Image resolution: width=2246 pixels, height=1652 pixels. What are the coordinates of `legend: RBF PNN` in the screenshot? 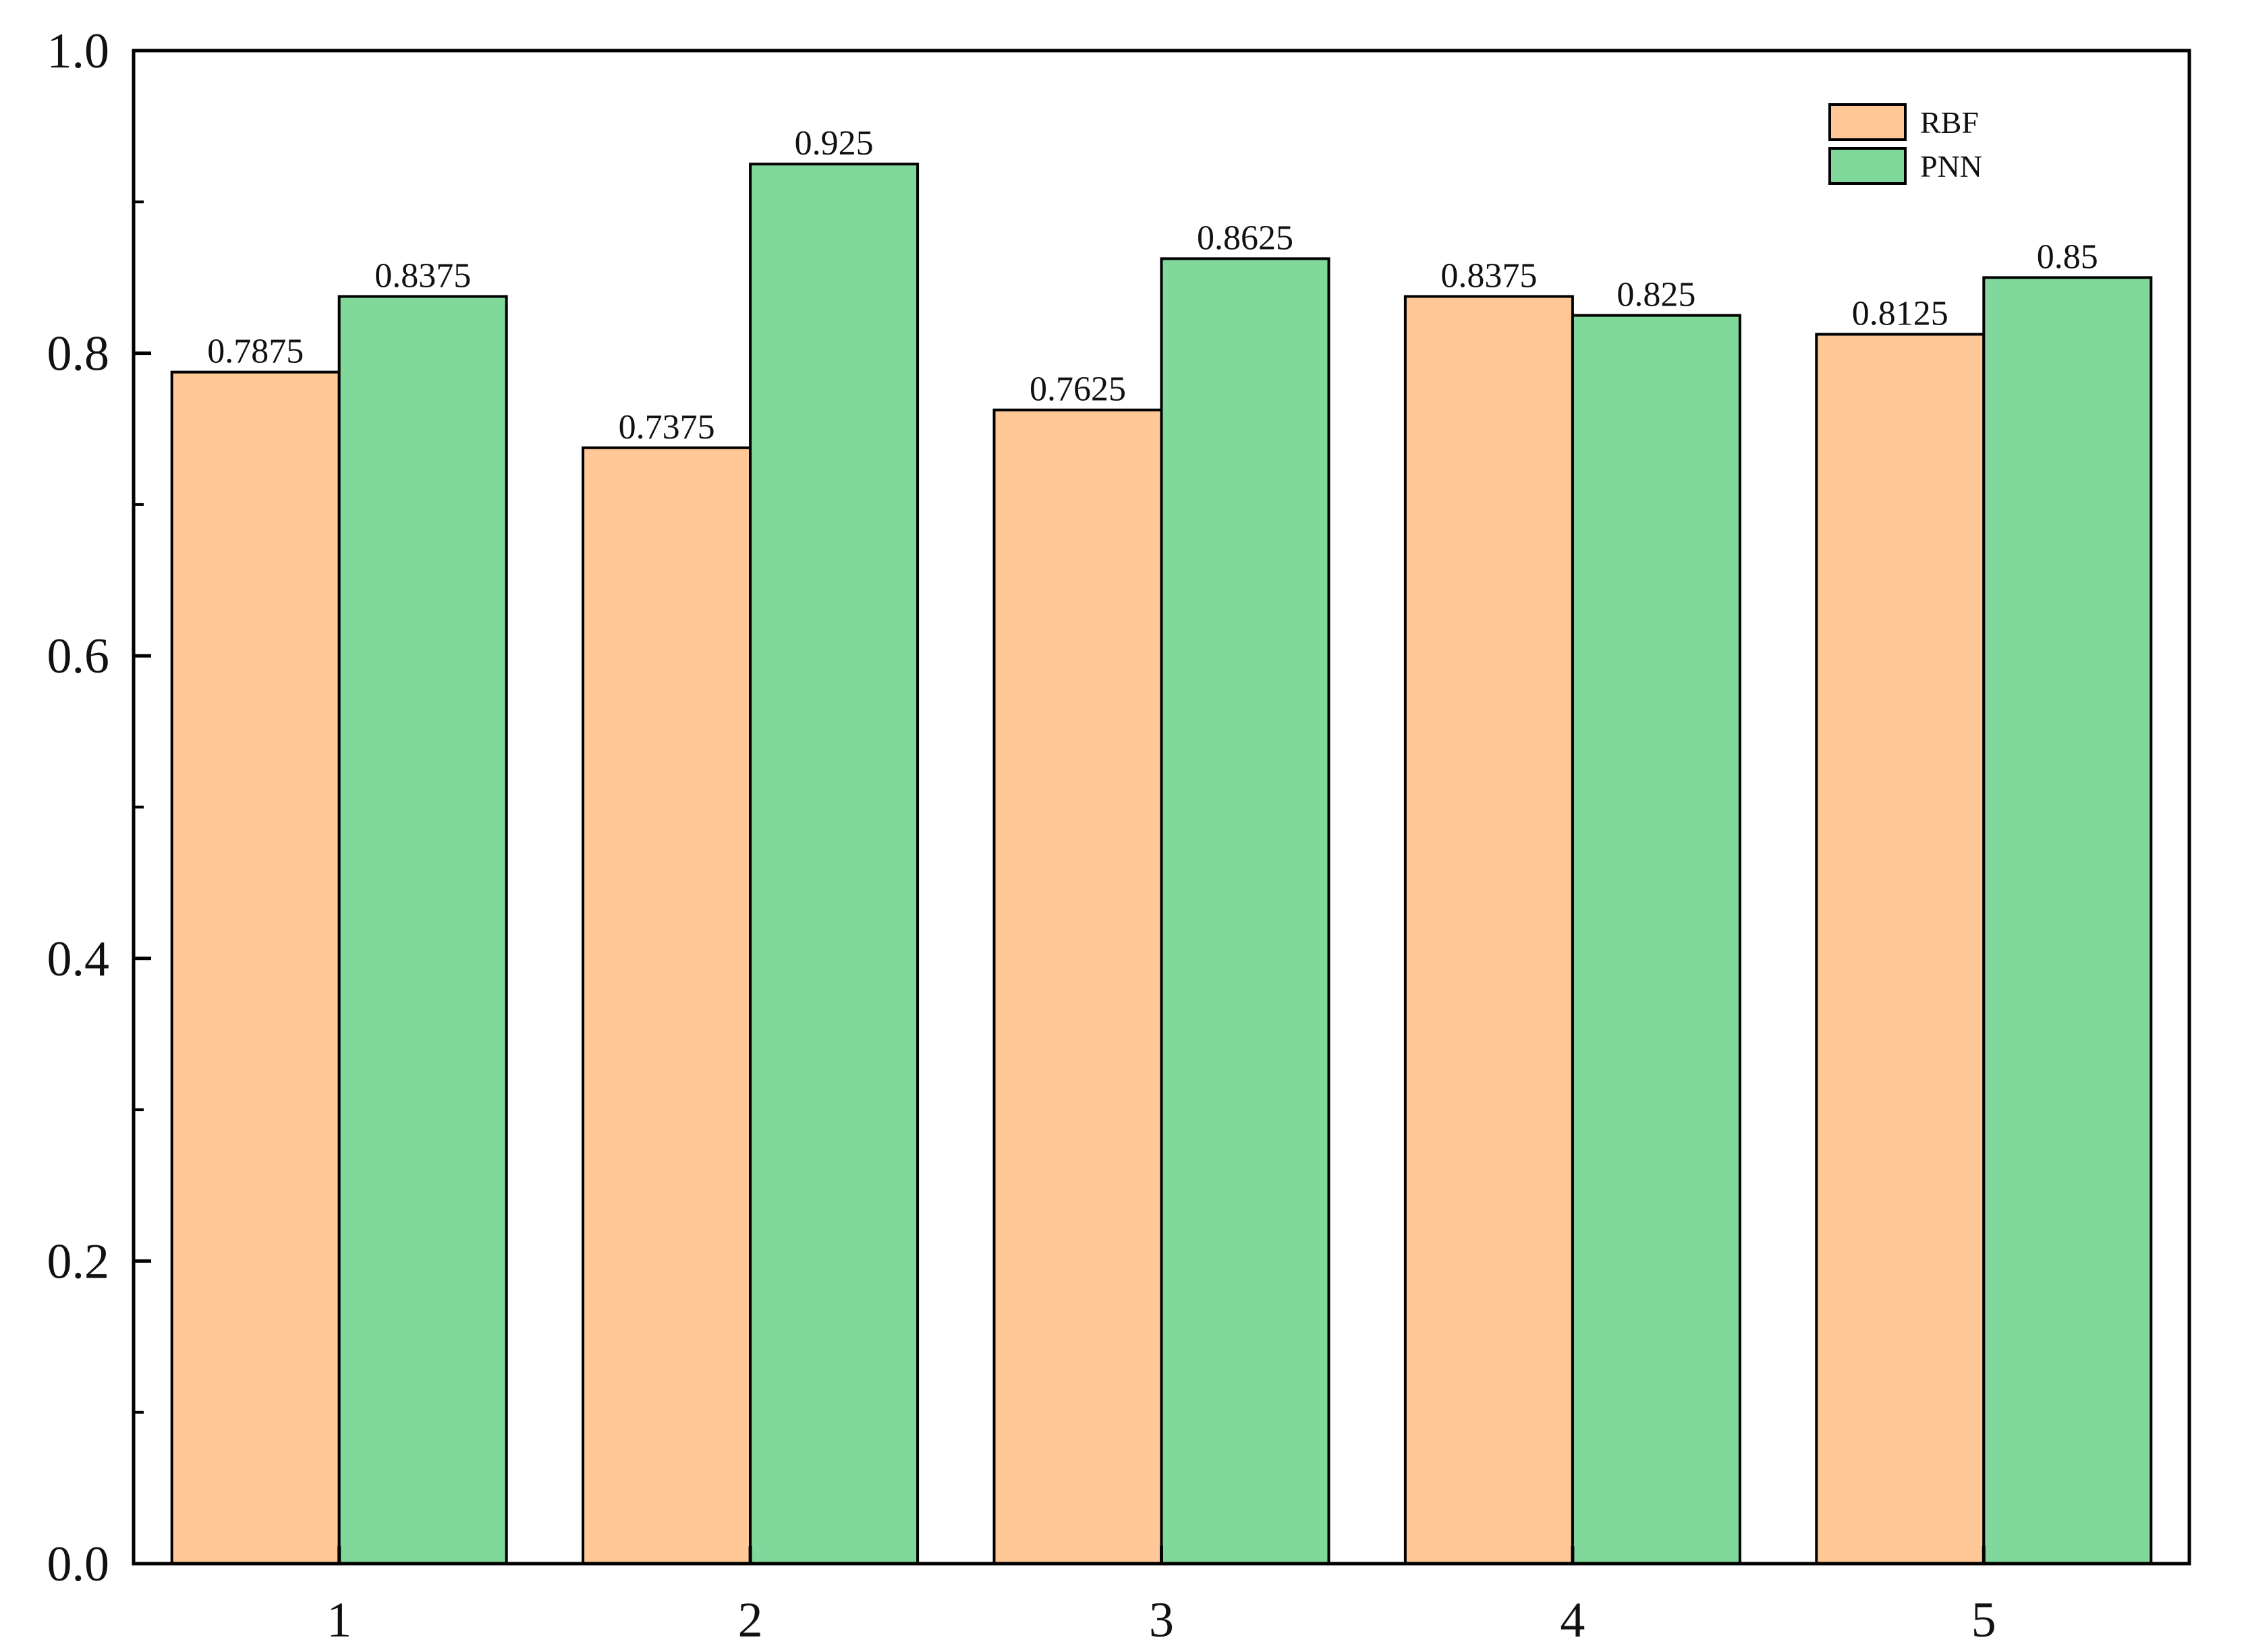 It's located at (1905, 144).